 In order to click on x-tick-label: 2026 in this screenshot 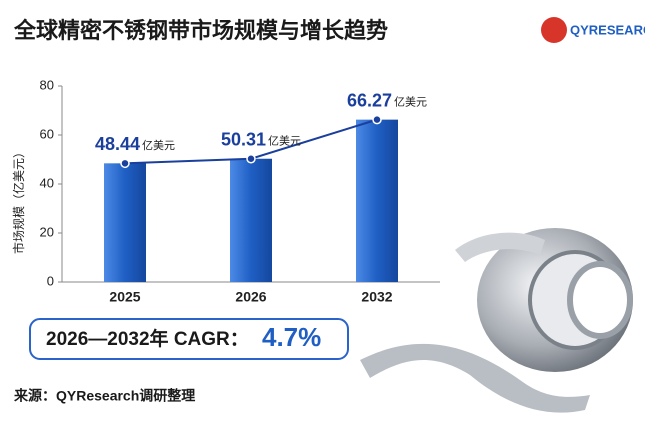, I will do `click(250, 297)`.